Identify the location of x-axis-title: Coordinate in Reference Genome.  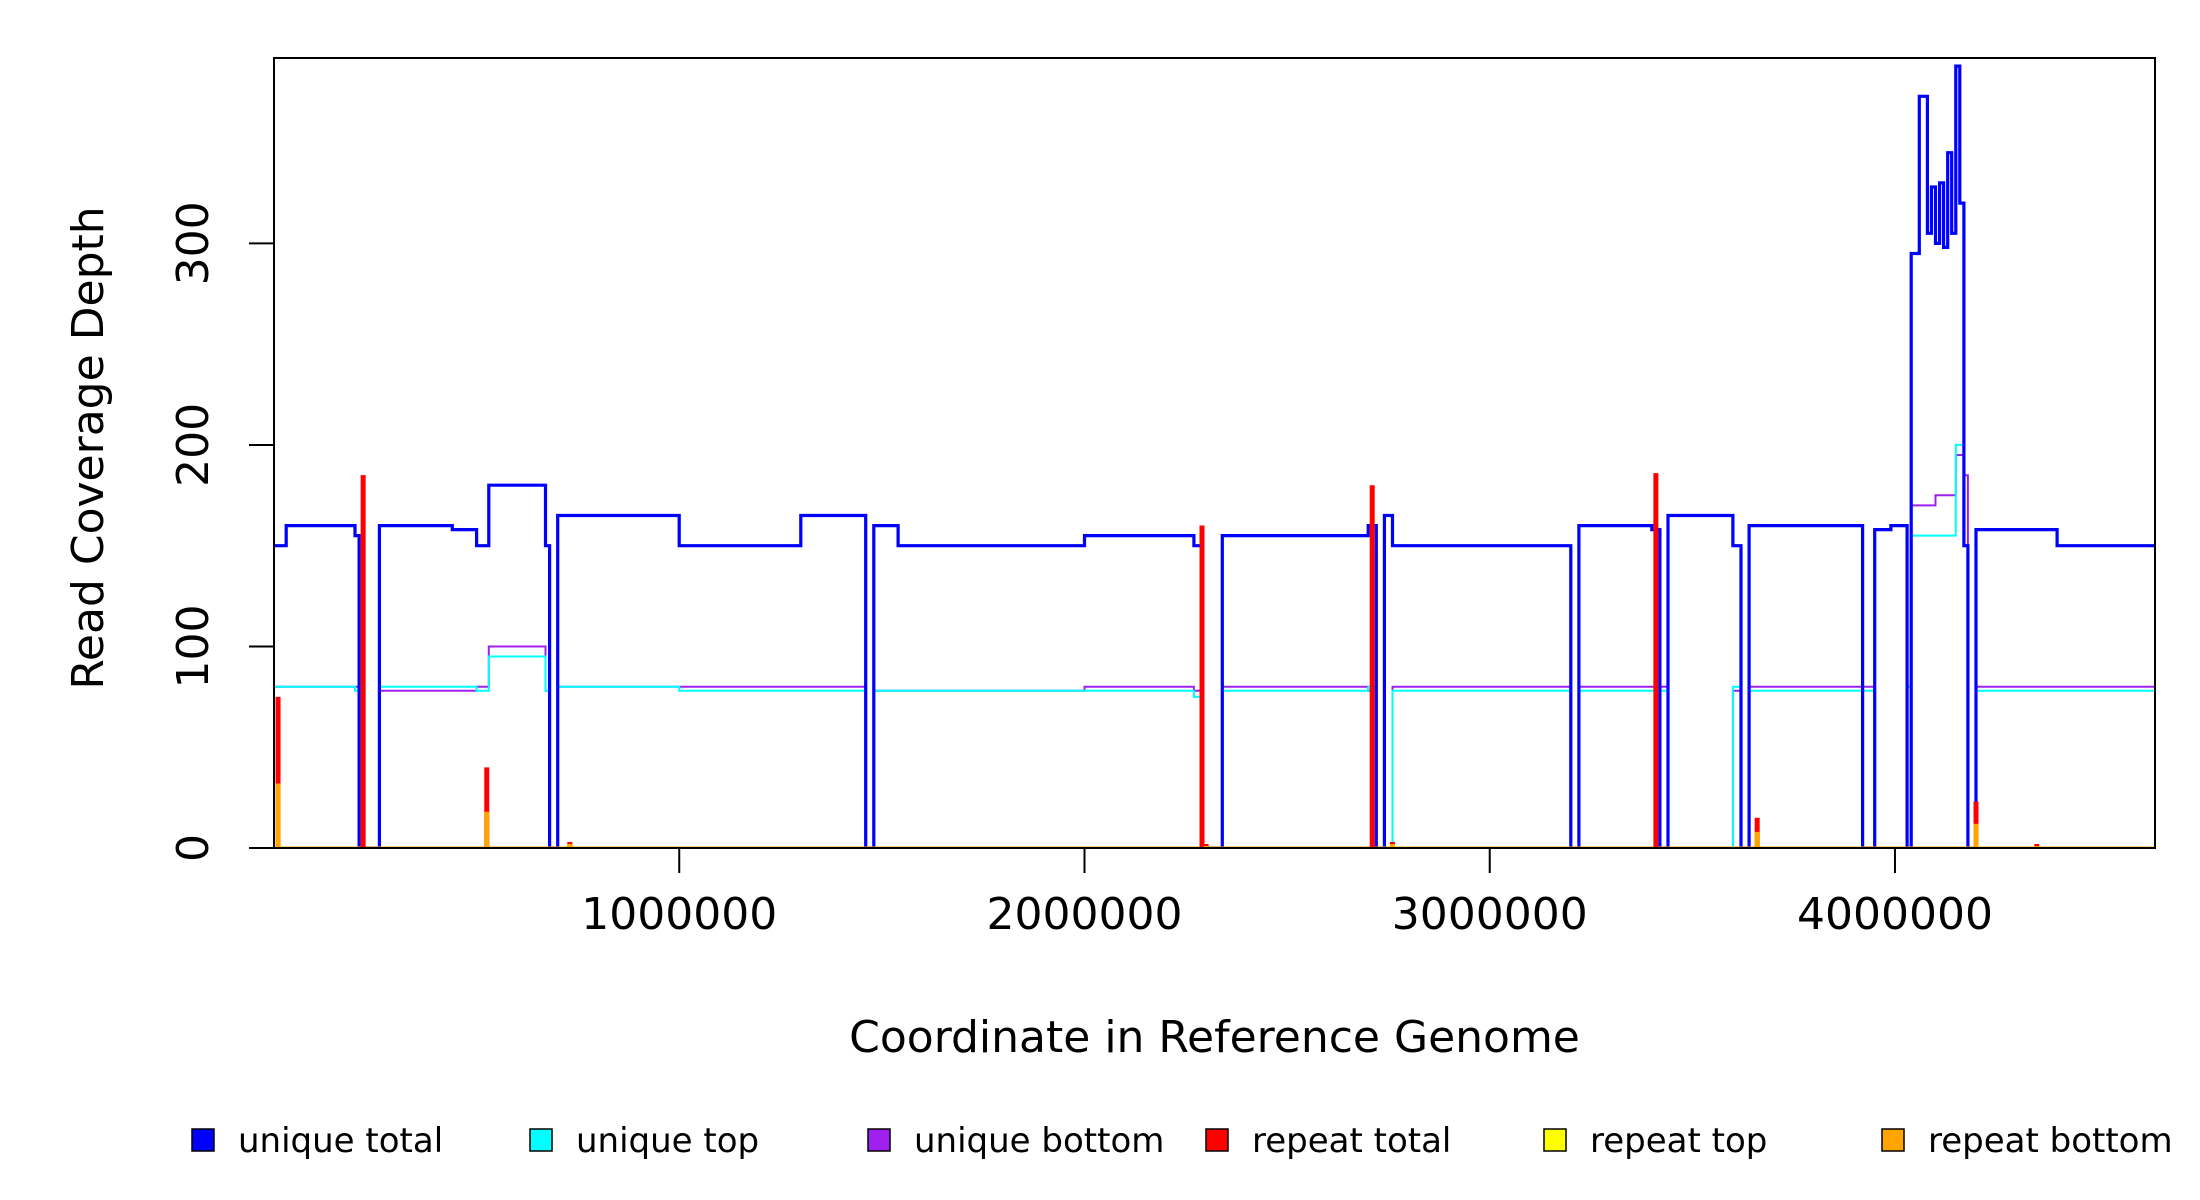
(1214, 1037).